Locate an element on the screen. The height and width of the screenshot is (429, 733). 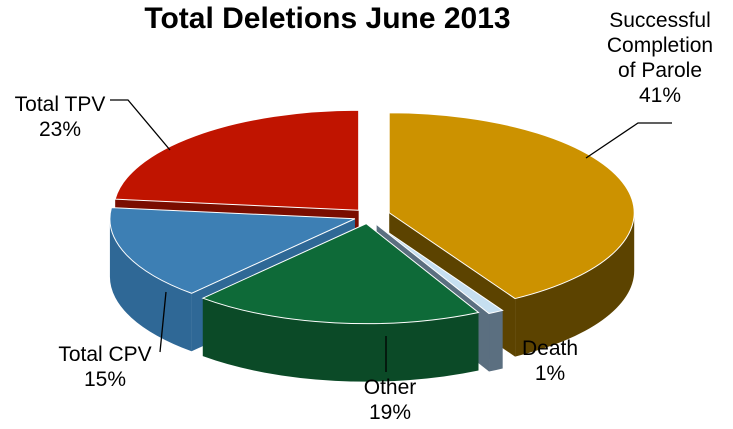
label-total-cpv: Total CPV 15% is located at coordinates (105, 367).